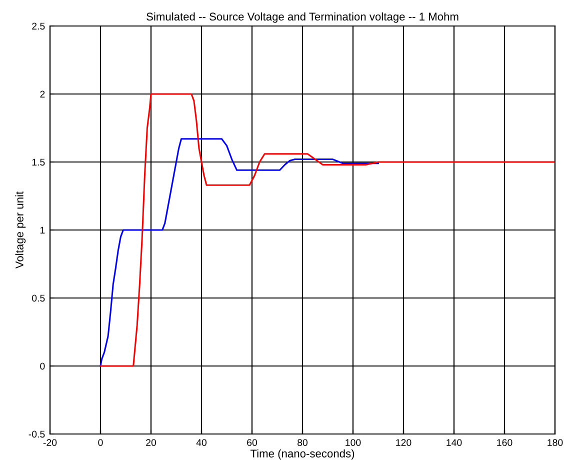 The width and height of the screenshot is (566, 460). What do you see at coordinates (302, 454) in the screenshot?
I see `x-axis-title: Time (nano-seconds)` at bounding box center [302, 454].